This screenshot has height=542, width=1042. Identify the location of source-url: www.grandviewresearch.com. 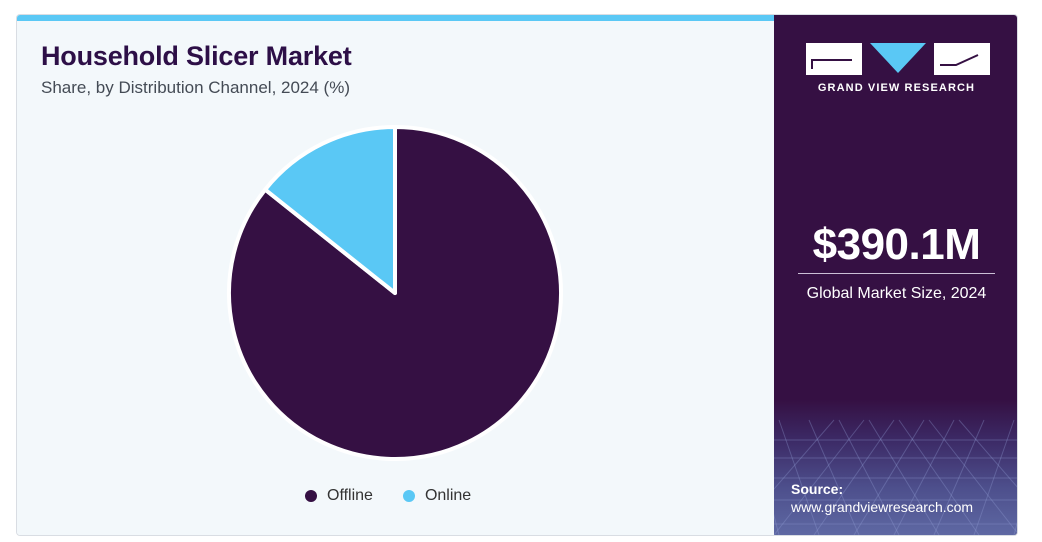
(882, 507).